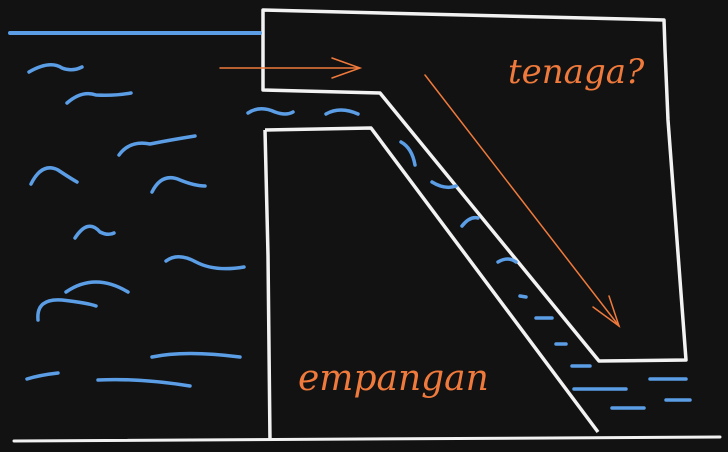  What do you see at coordinates (303, 111) in the screenshot?
I see `intake-water` at bounding box center [303, 111].